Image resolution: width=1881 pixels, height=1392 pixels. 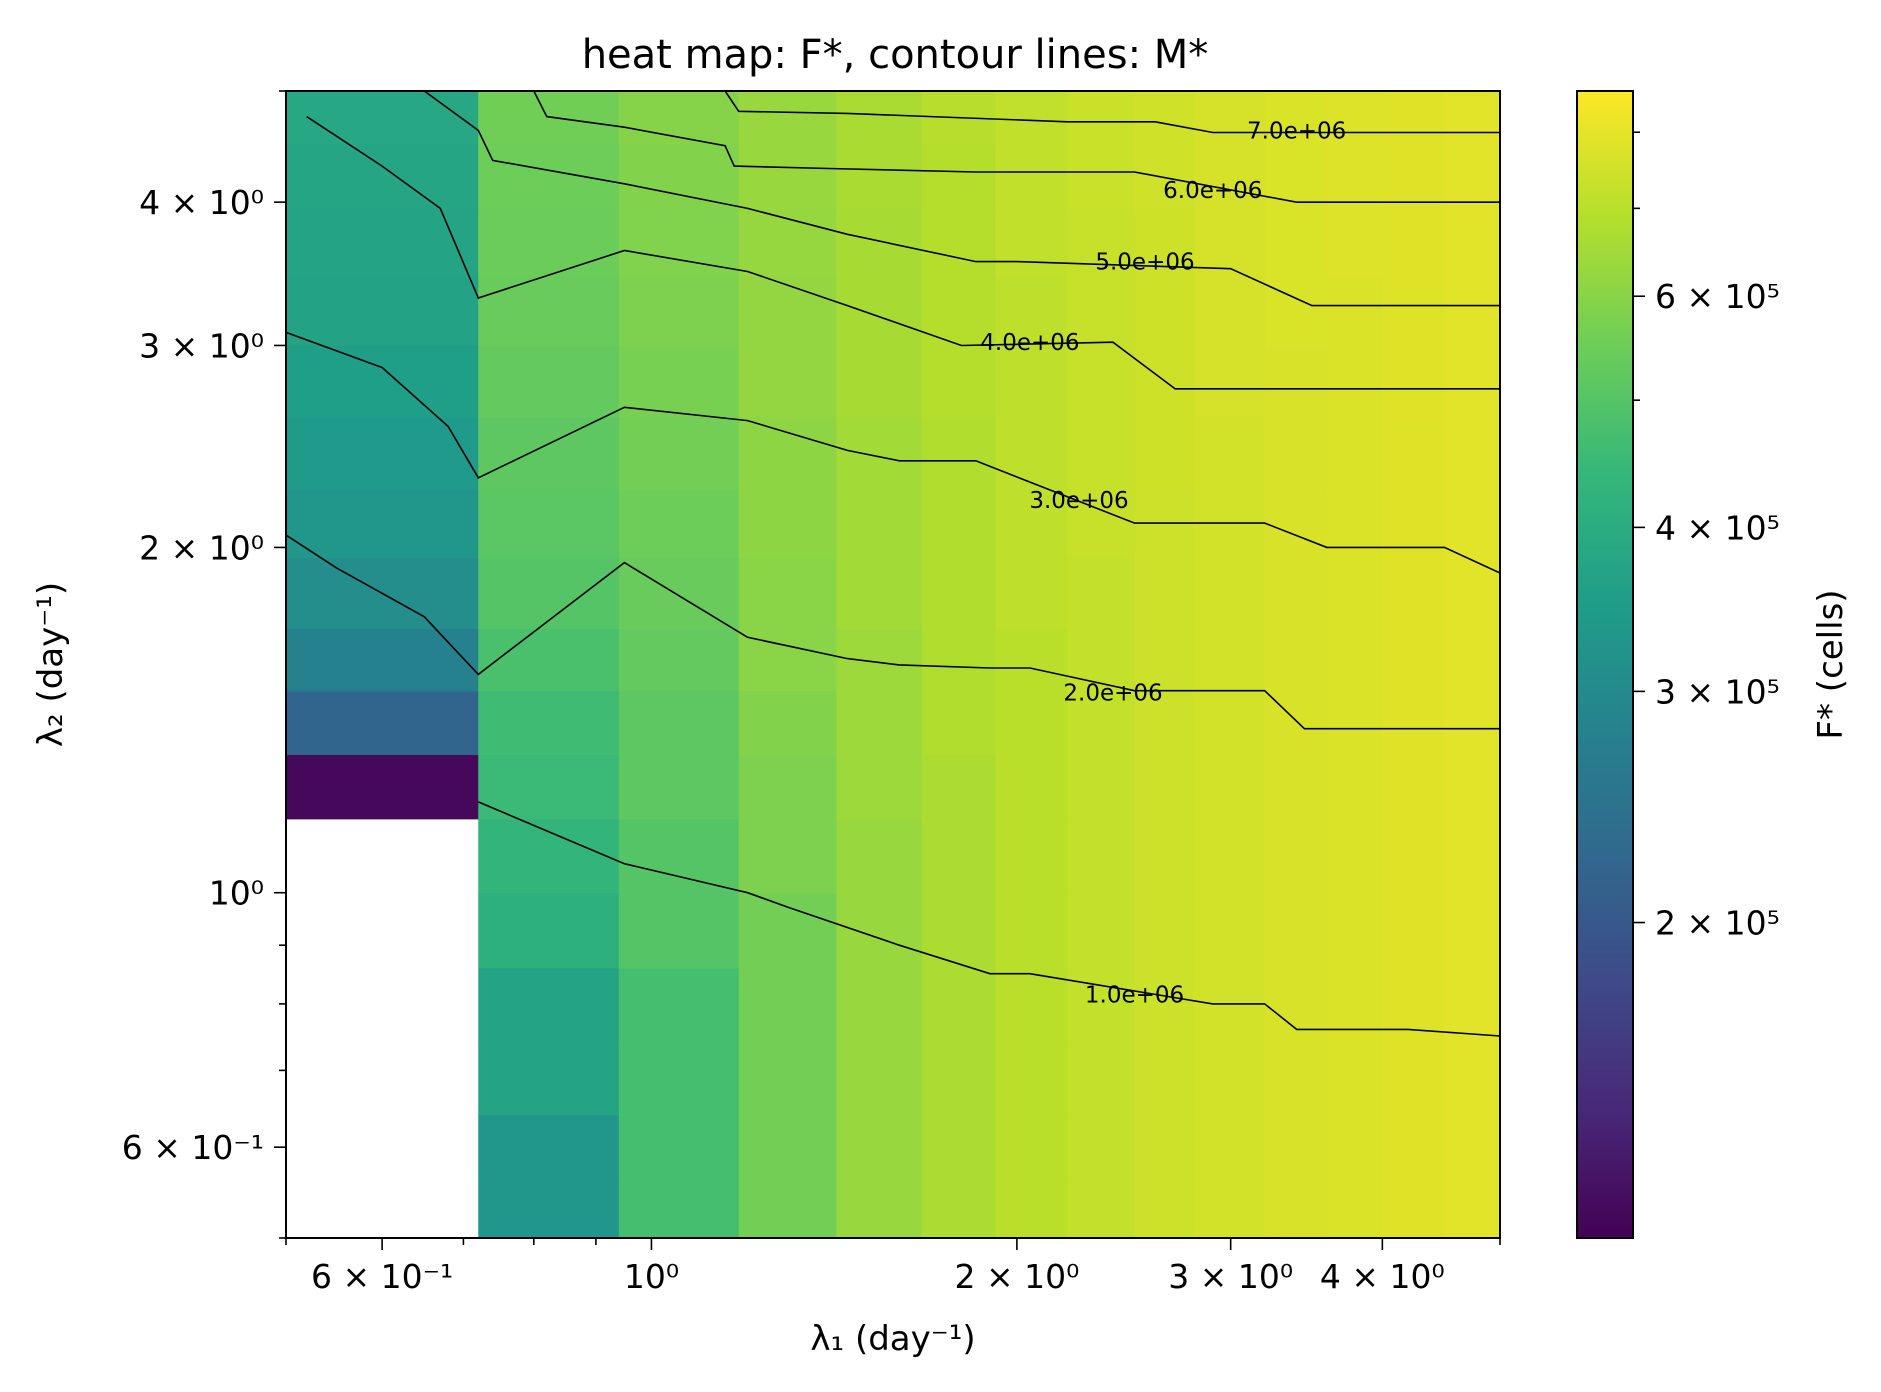 I want to click on contour-label: 6.0e+06, so click(x=1212, y=191).